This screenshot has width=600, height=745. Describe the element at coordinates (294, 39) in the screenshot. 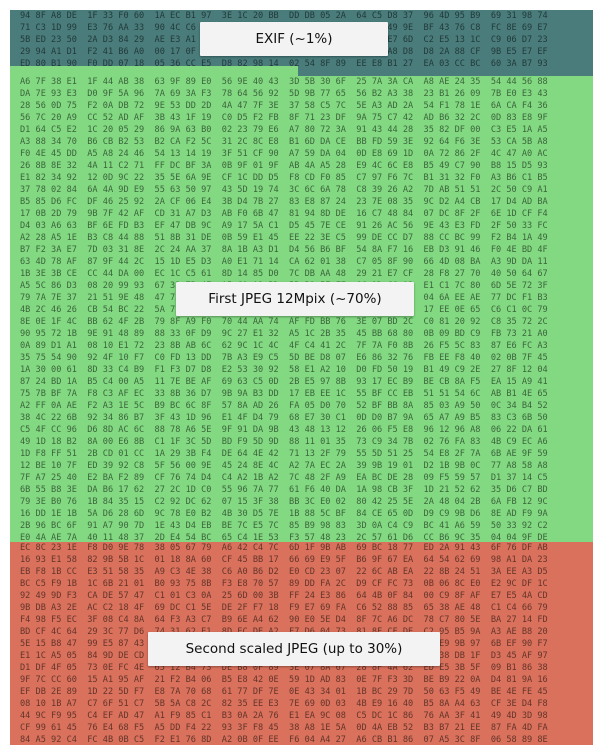

I see `exif-label: EXIF (~1%)` at that location.